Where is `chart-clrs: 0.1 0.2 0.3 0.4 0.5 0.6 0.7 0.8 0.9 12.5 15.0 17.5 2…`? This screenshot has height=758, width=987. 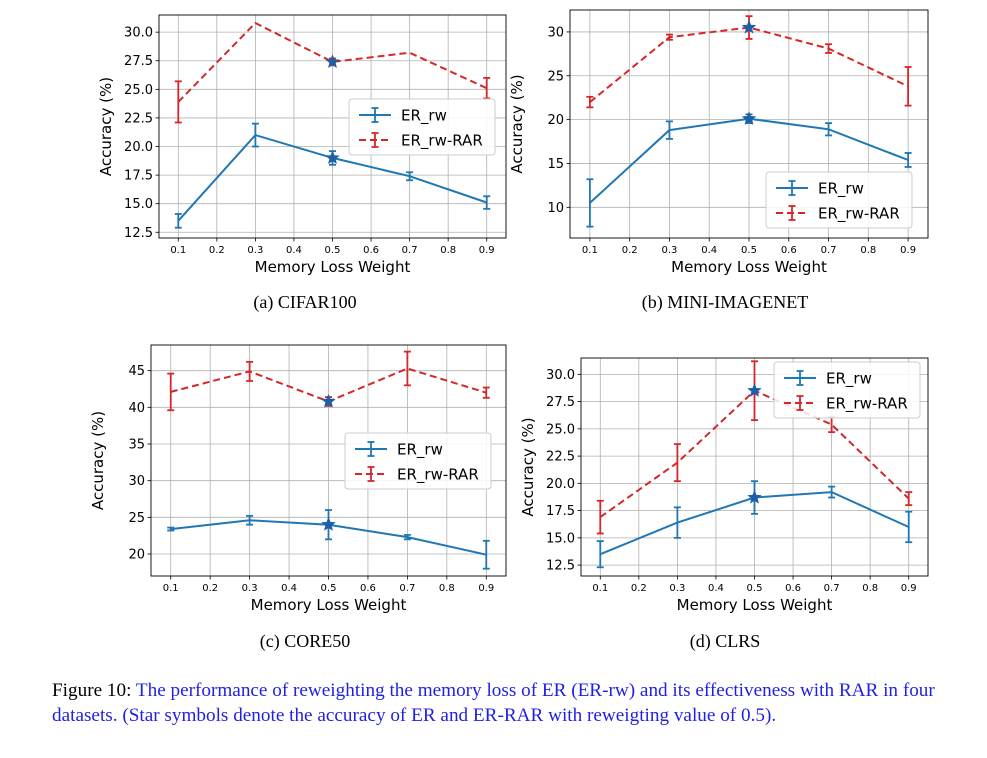
chart-clrs: 0.1 0.2 0.3 0.4 0.5 0.6 0.7 0.8 0.9 12.5 15.0 17.5 2… is located at coordinates (724, 485).